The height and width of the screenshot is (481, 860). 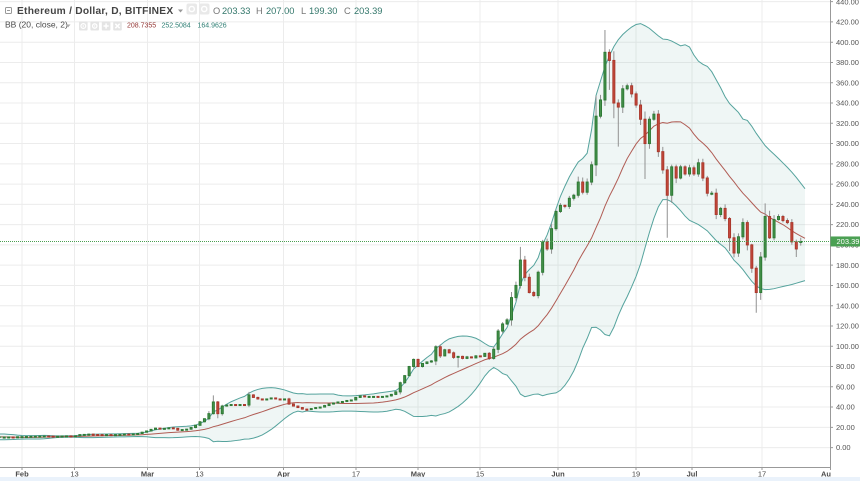 I want to click on svg-text: 140.00, so click(x=847, y=305).